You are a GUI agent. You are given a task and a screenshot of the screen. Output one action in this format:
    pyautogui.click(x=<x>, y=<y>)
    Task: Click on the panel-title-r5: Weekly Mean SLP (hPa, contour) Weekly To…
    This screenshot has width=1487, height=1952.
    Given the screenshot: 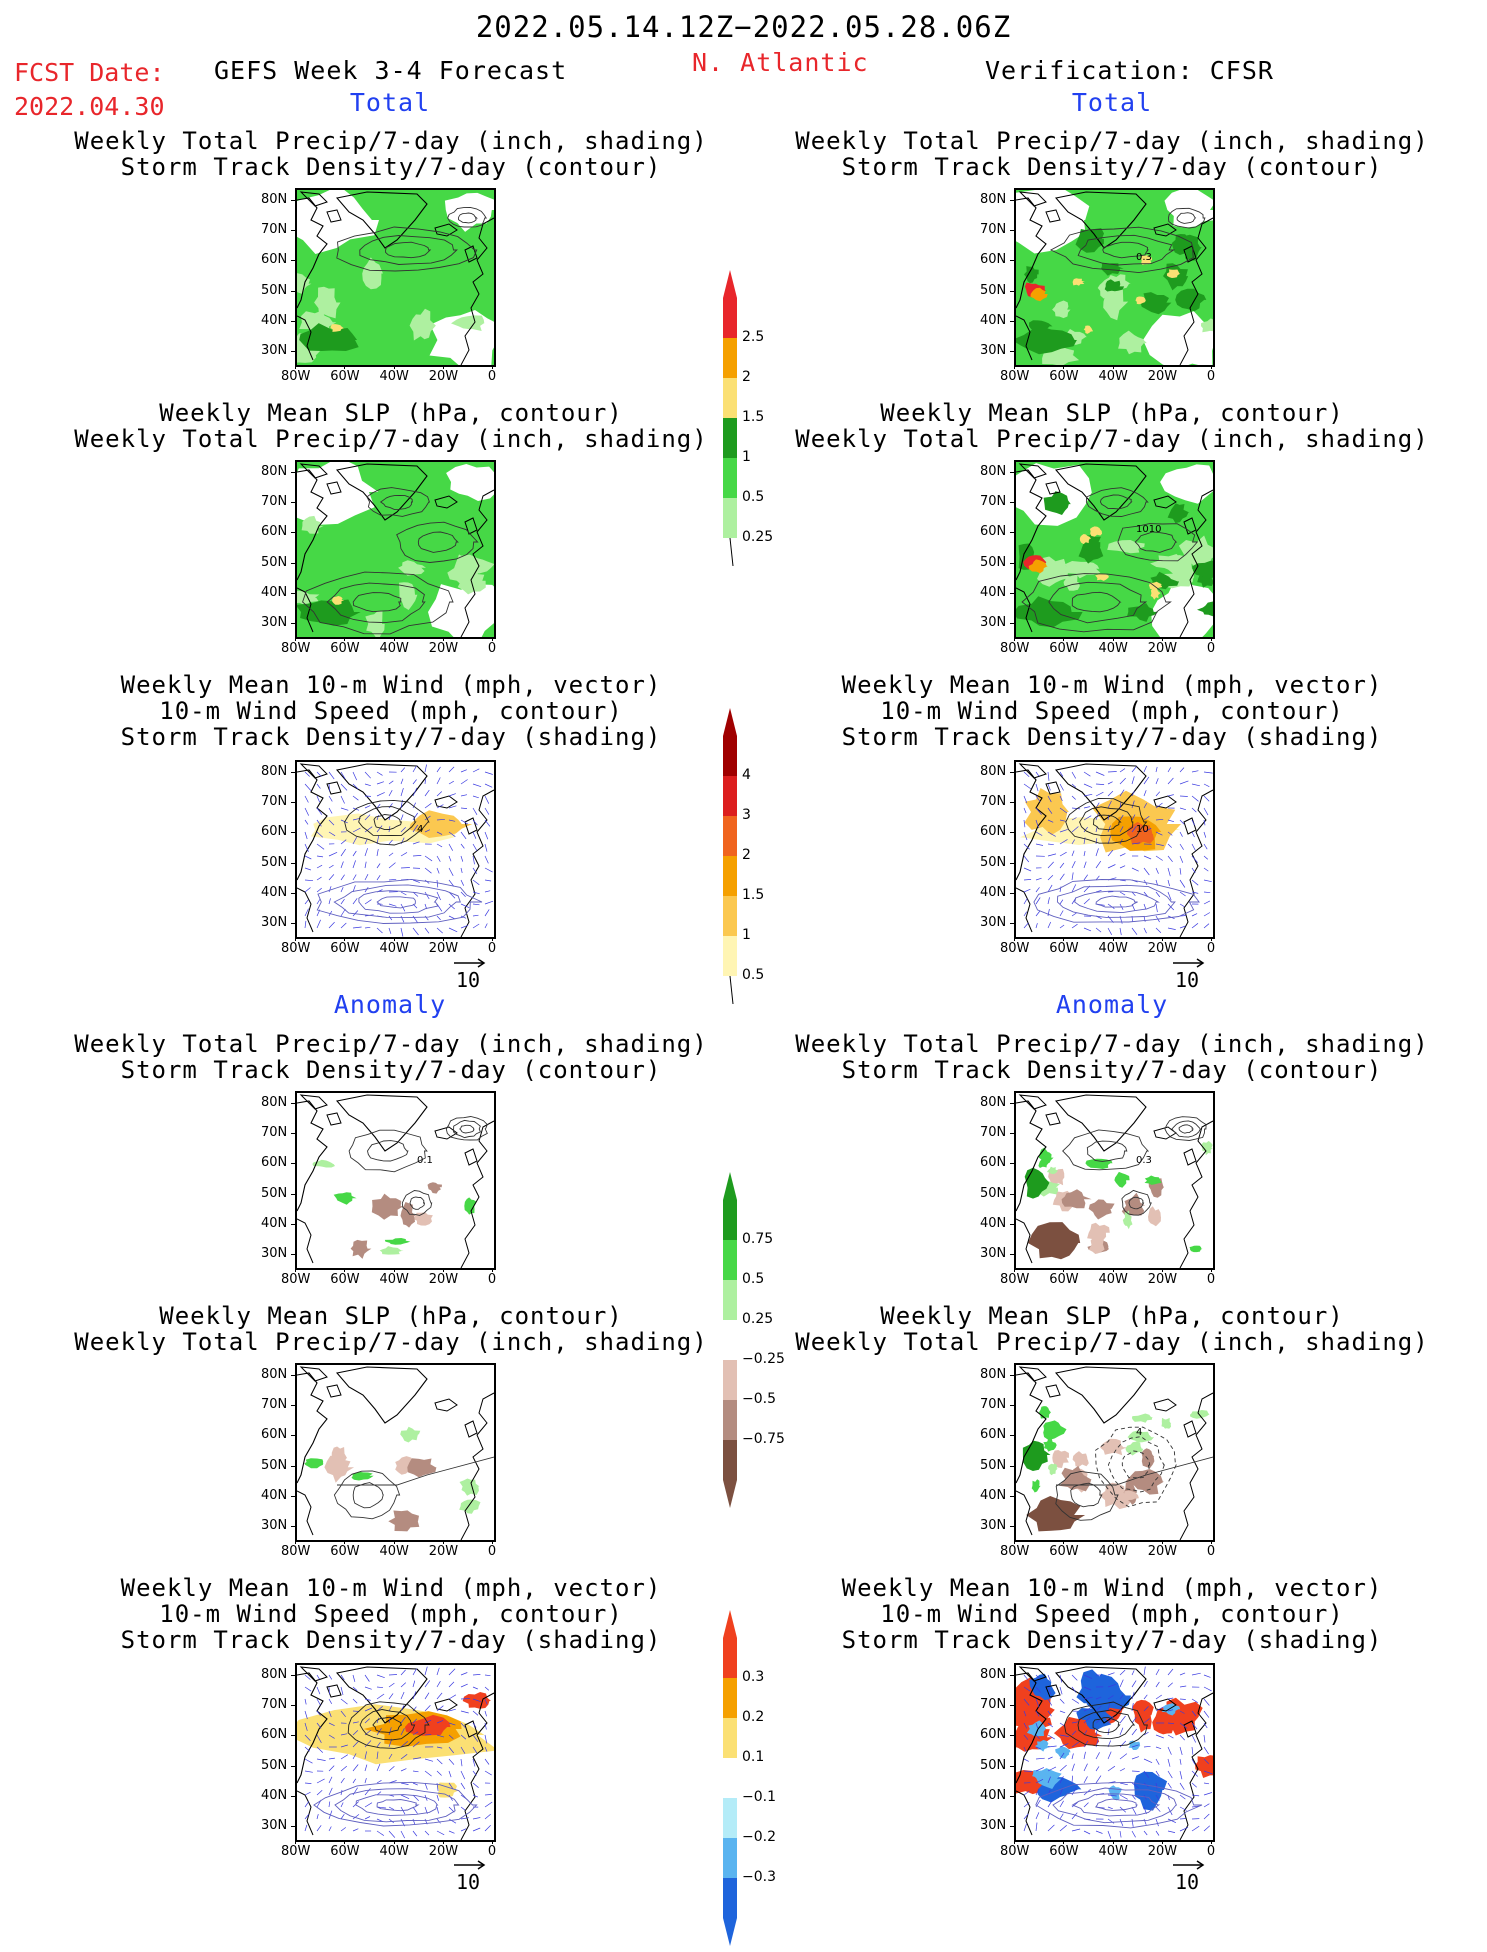 What is the action you would take?
    pyautogui.click(x=1112, y=1329)
    